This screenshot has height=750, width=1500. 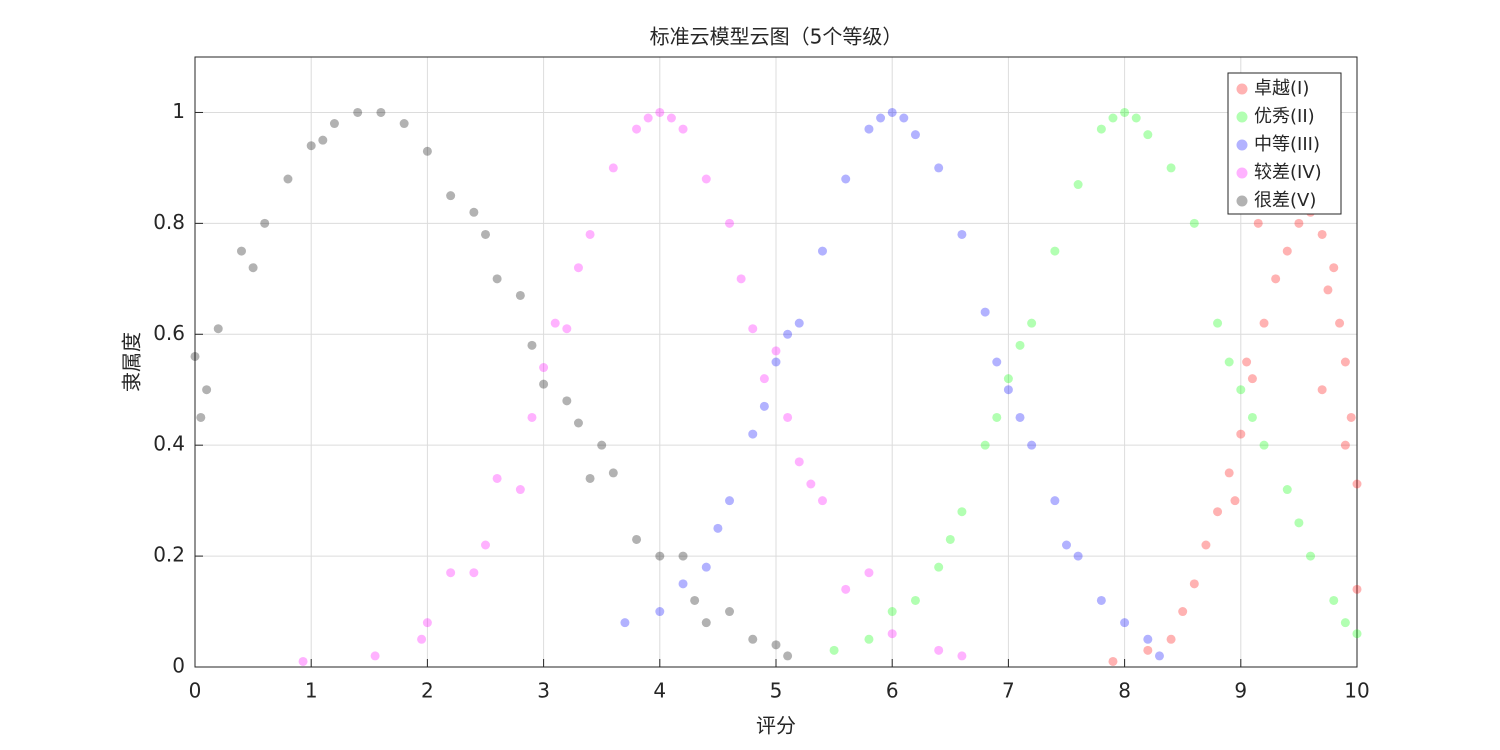 What do you see at coordinates (311, 691) in the screenshot?
I see `x-tick-label: 1` at bounding box center [311, 691].